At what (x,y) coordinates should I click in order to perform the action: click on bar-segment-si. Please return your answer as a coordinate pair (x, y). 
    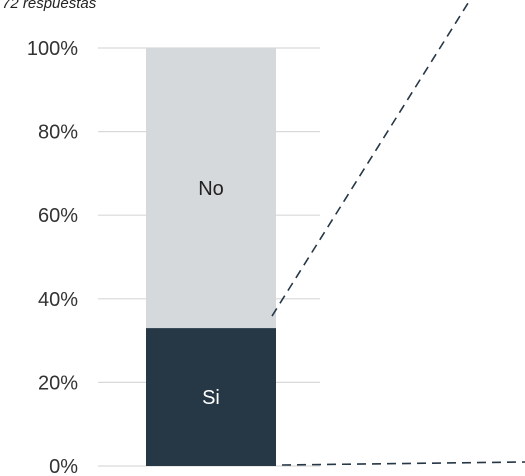
    Looking at the image, I should click on (211, 397).